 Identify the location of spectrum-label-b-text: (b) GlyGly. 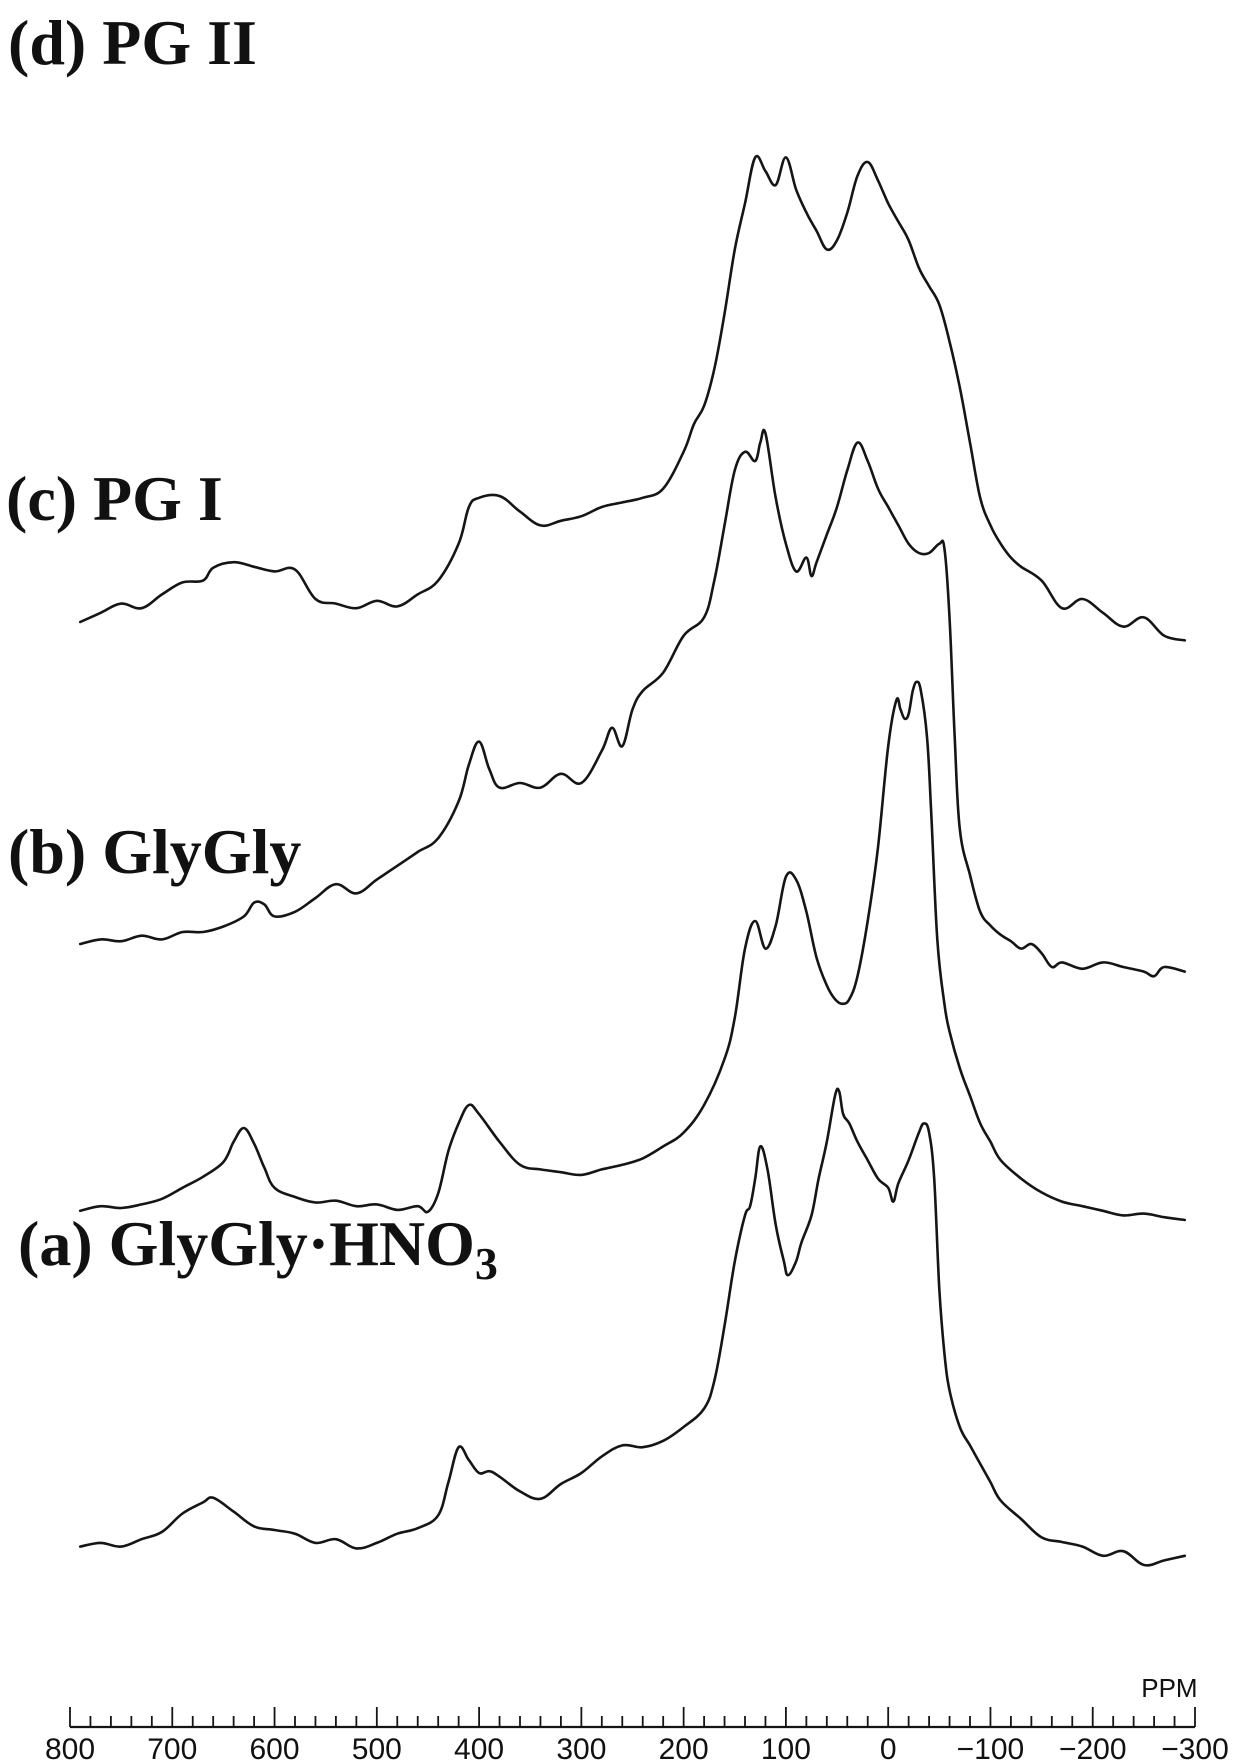
(154, 851).